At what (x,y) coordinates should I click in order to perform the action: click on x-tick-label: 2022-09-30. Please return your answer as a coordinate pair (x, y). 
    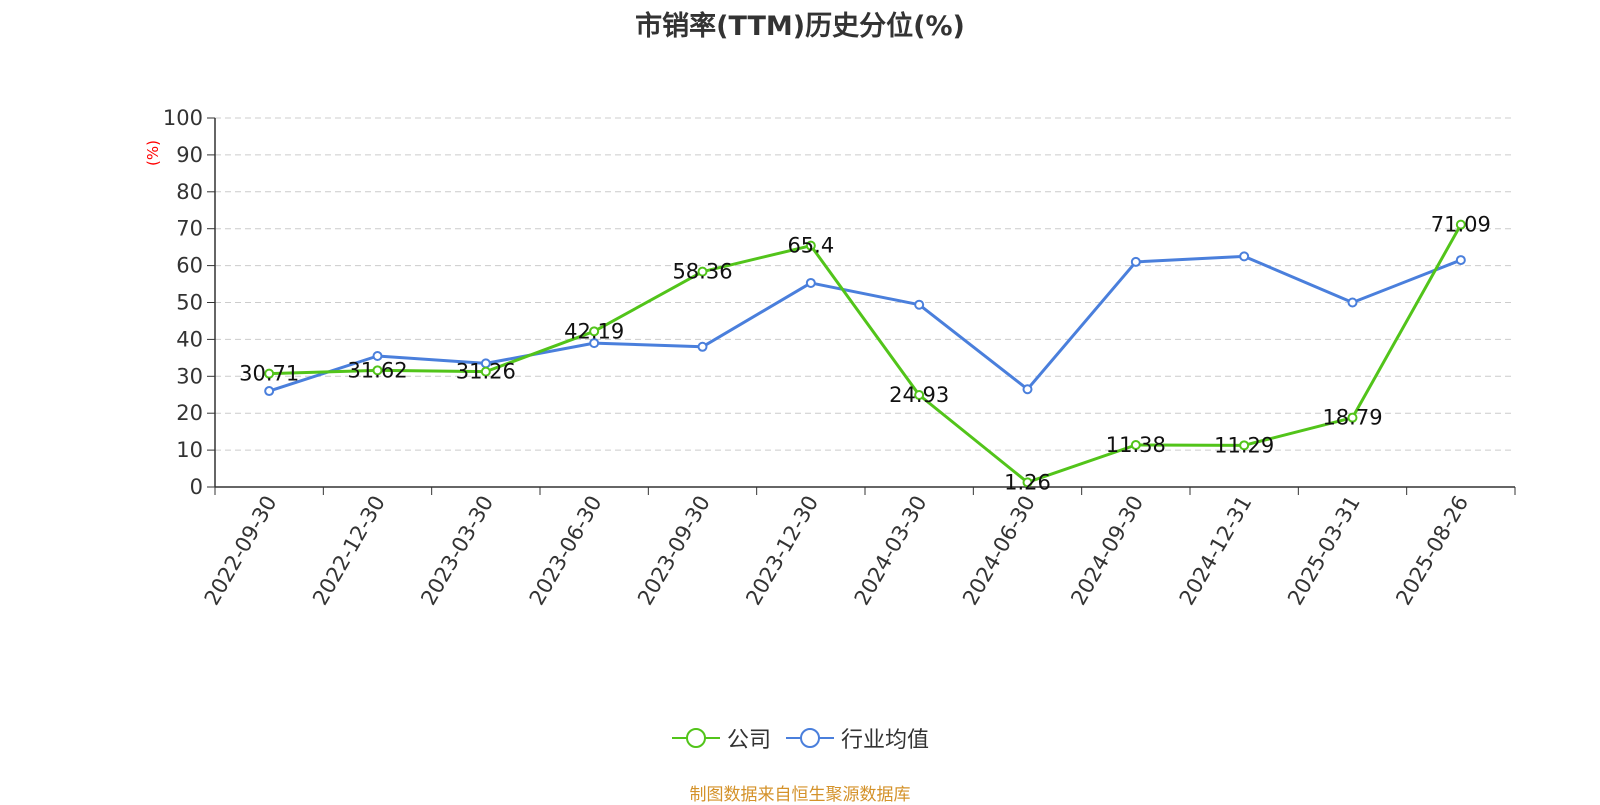
    Looking at the image, I should click on (241, 551).